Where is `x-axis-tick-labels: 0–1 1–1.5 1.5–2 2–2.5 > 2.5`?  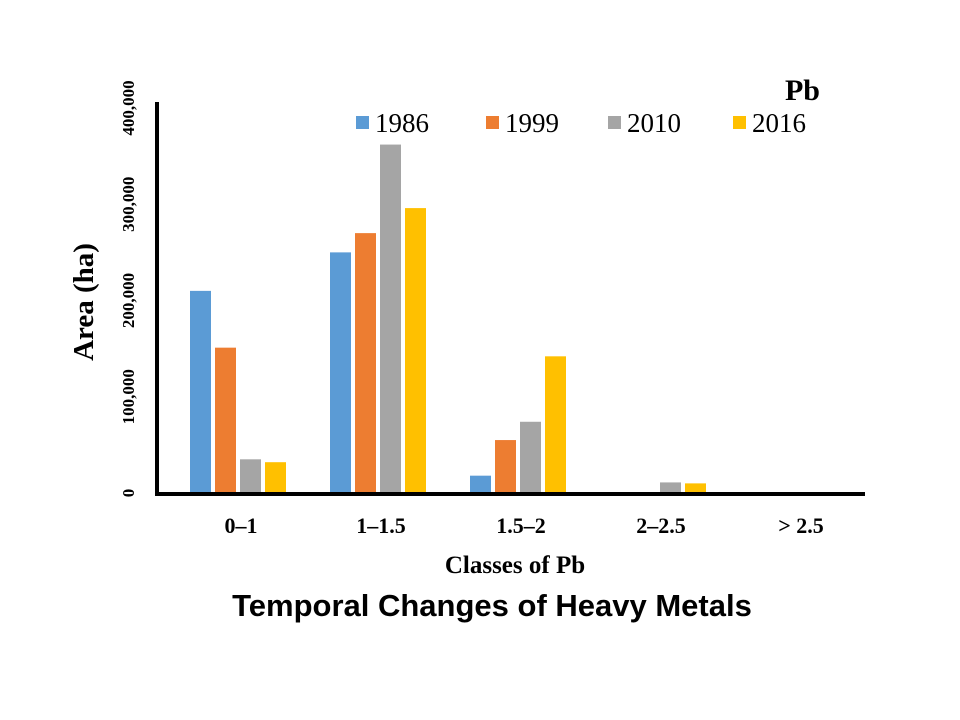 x-axis-tick-labels: 0–1 1–1.5 1.5–2 2–2.5 > 2.5 is located at coordinates (524, 525).